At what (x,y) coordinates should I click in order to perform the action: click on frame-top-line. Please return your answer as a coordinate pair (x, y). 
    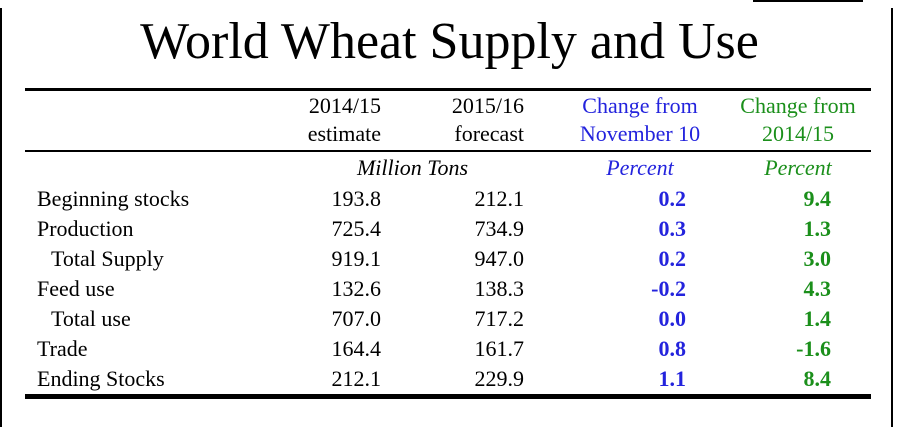
    Looking at the image, I should click on (808, 1).